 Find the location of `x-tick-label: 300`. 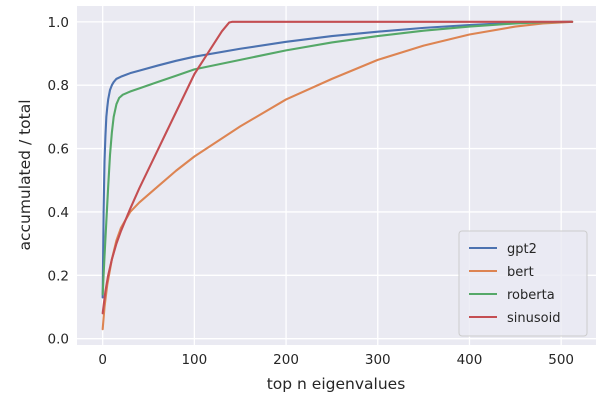

x-tick-label: 300 is located at coordinates (378, 360).